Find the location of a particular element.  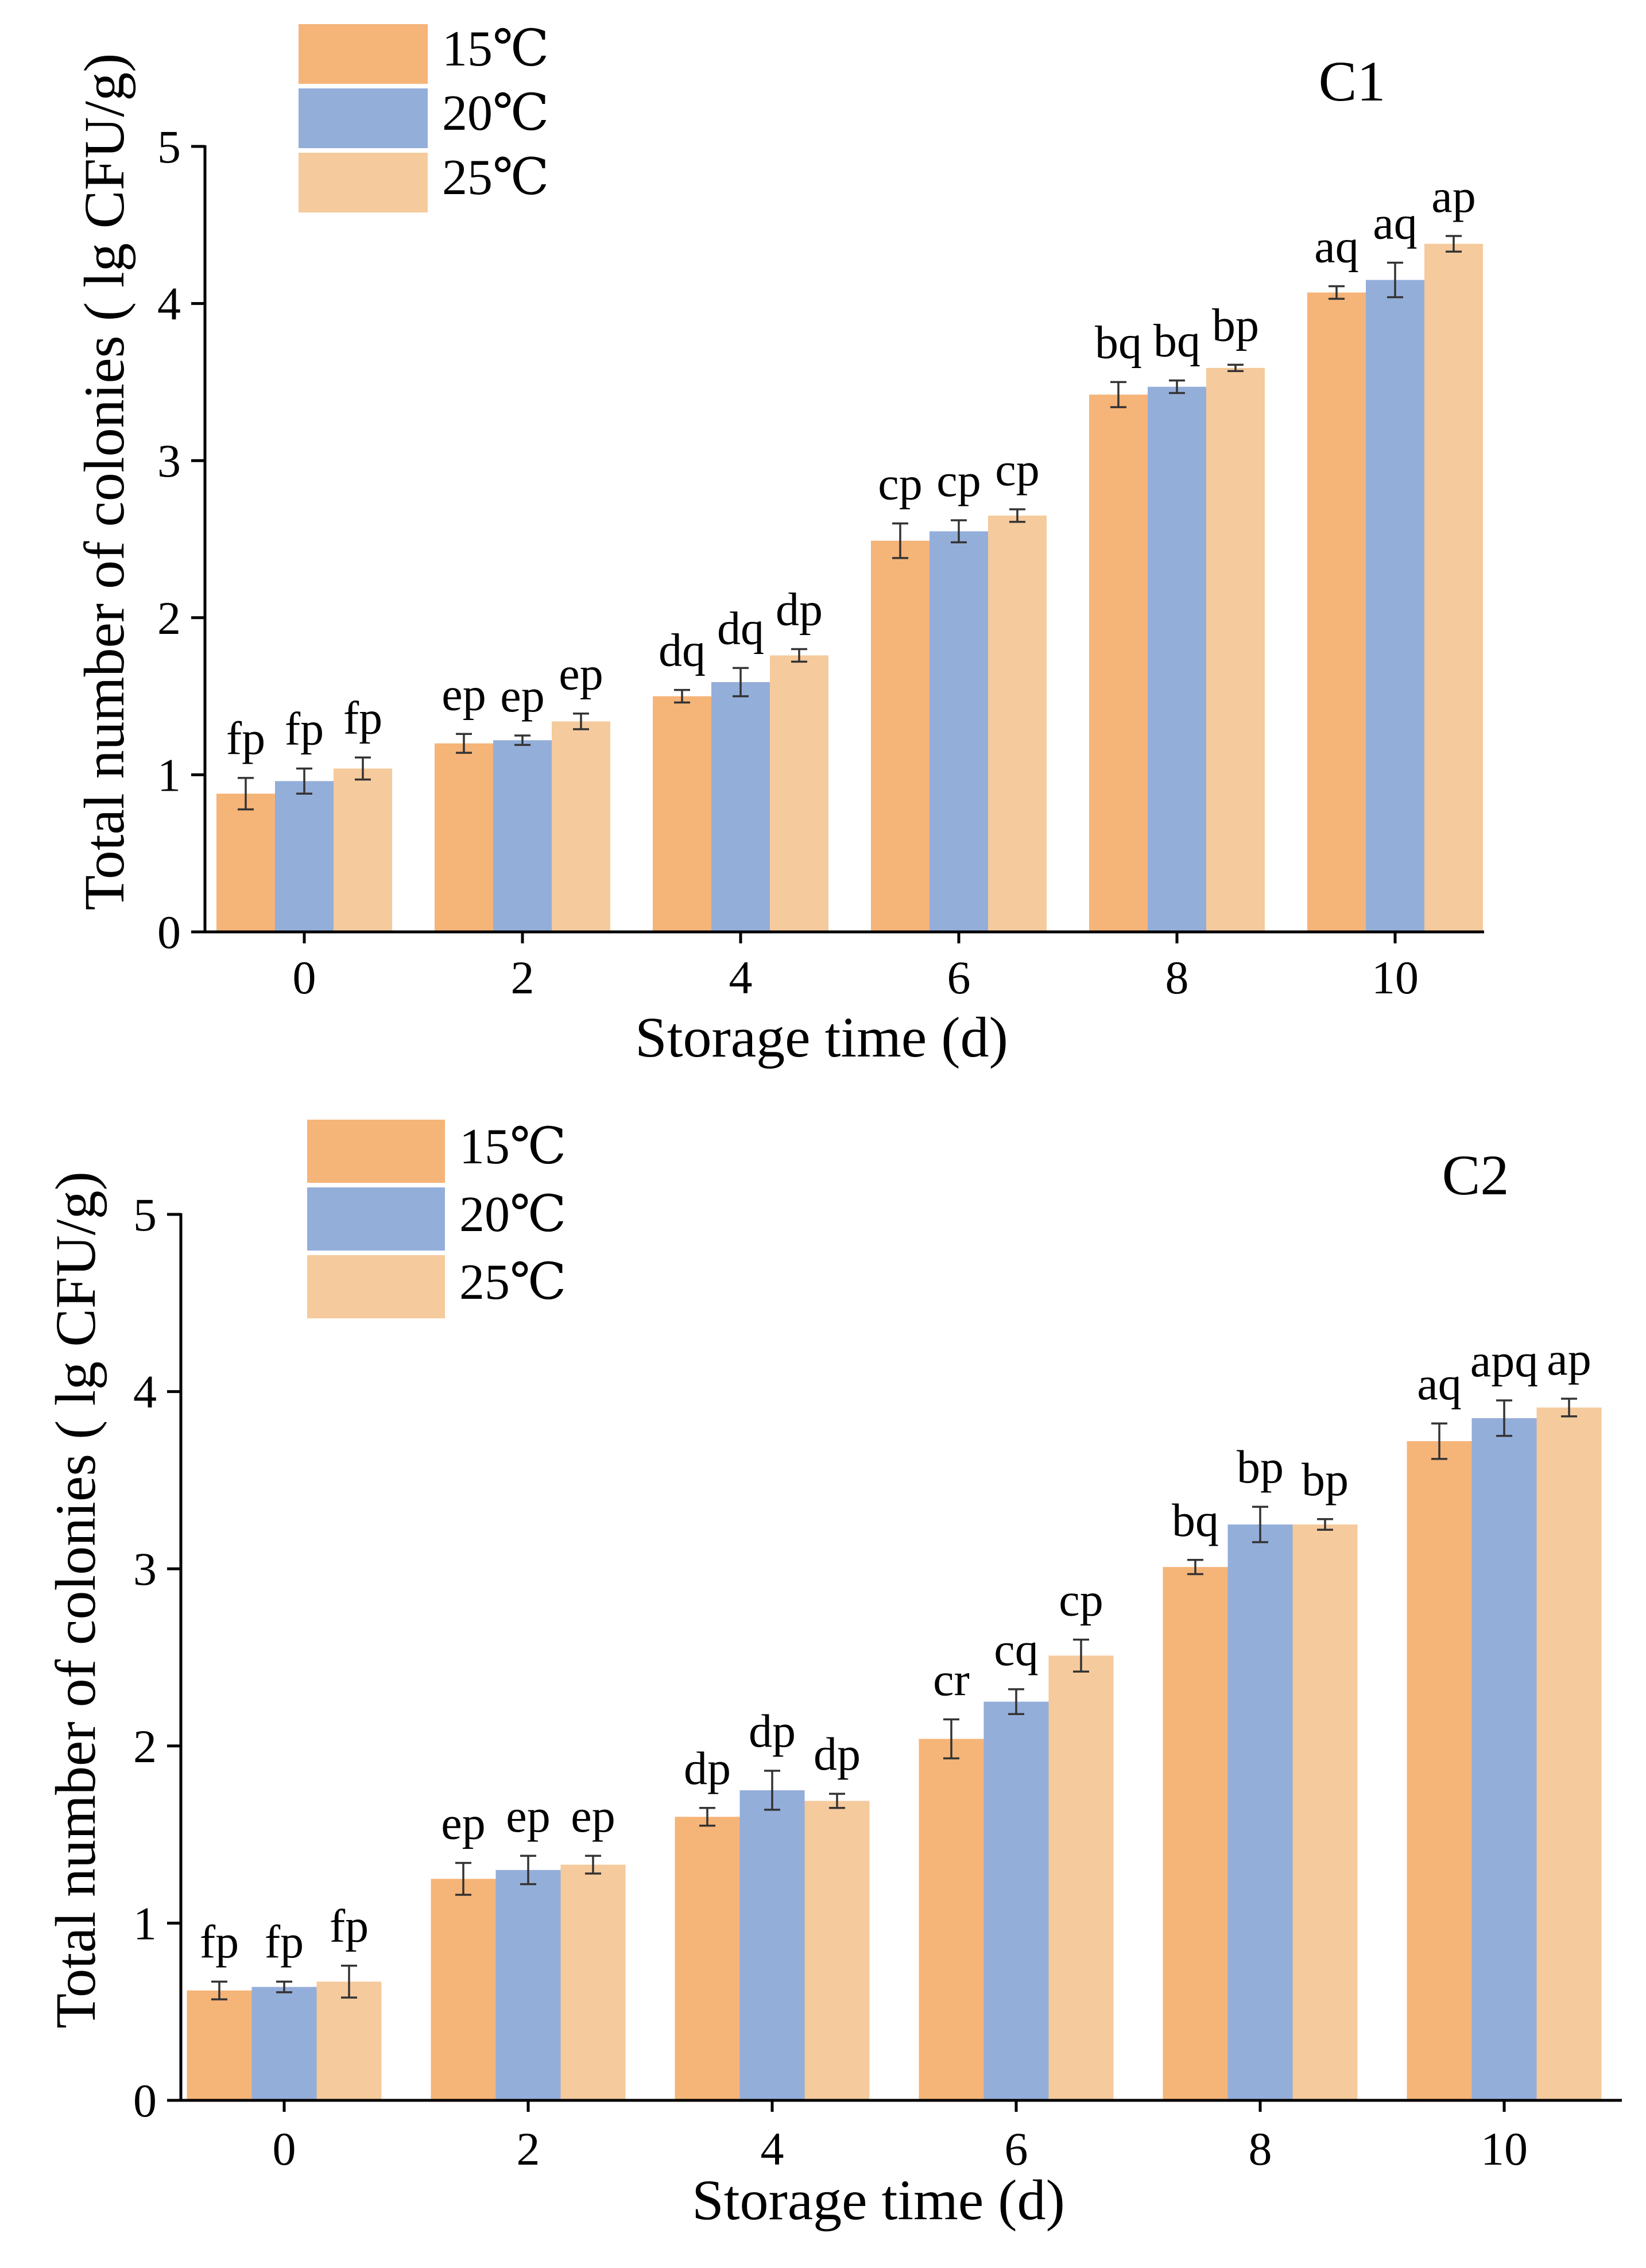

chart2-y-tick-label: 2 is located at coordinates (145, 1746).